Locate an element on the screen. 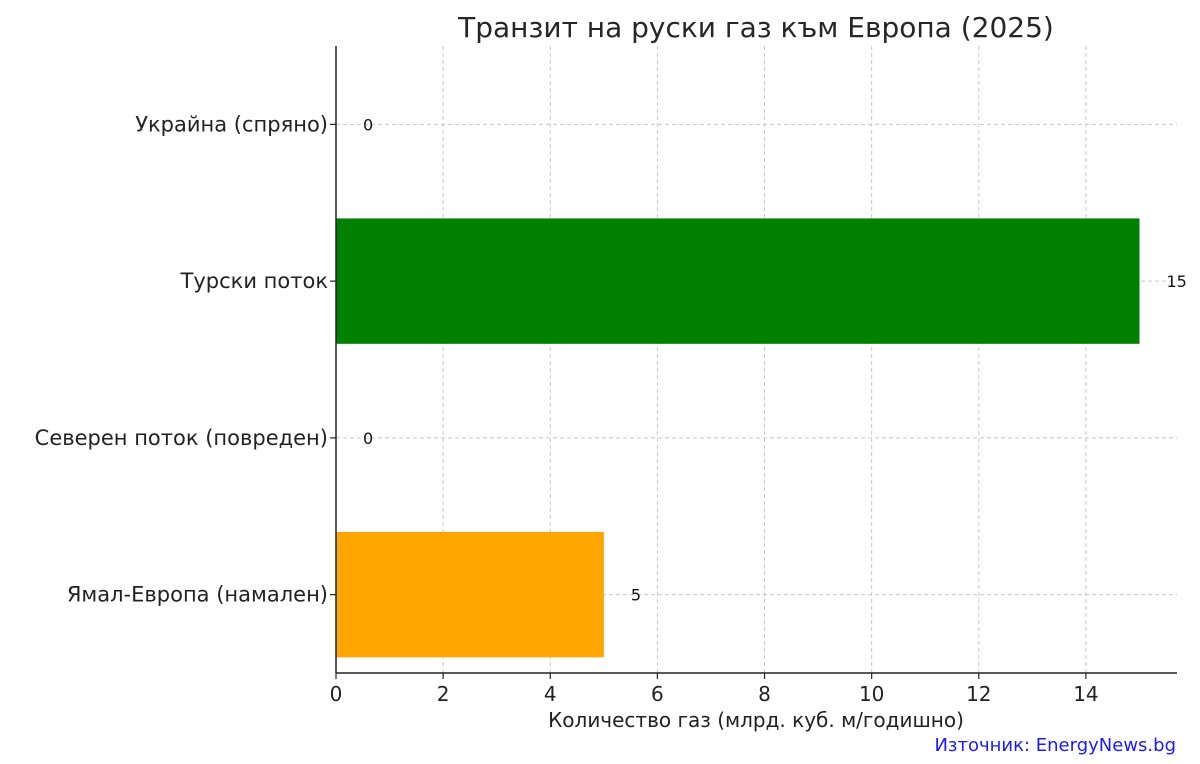  x-tick-label: 12 is located at coordinates (978, 694).